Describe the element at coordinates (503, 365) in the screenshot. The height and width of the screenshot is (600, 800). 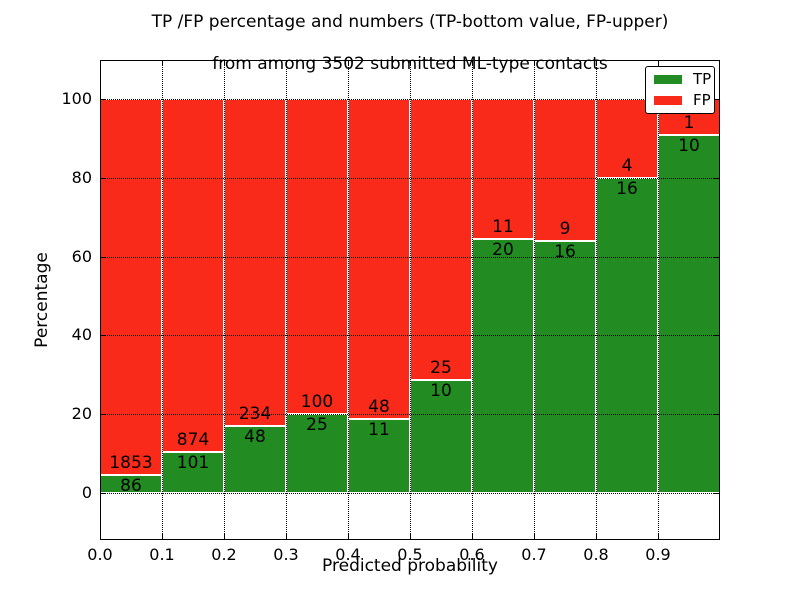
I see `bar-segment-tp-bin6` at that location.